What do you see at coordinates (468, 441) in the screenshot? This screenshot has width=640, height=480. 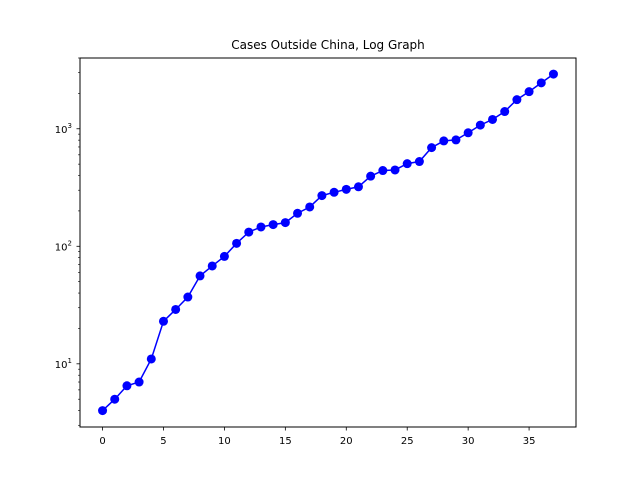 I see `x-tick-label: 30` at bounding box center [468, 441].